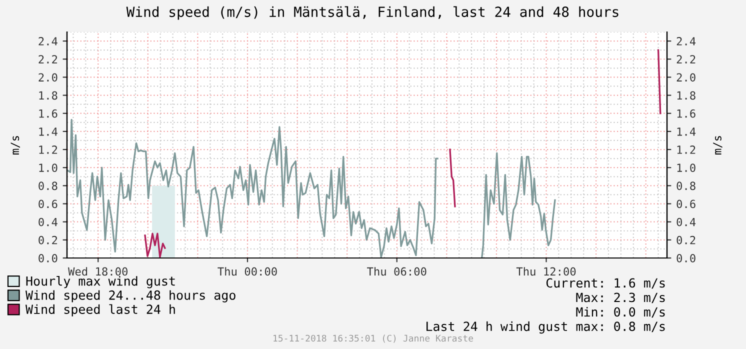  Describe the element at coordinates (396, 271) in the screenshot. I see `x-tick-label: Thu 06:00` at that location.